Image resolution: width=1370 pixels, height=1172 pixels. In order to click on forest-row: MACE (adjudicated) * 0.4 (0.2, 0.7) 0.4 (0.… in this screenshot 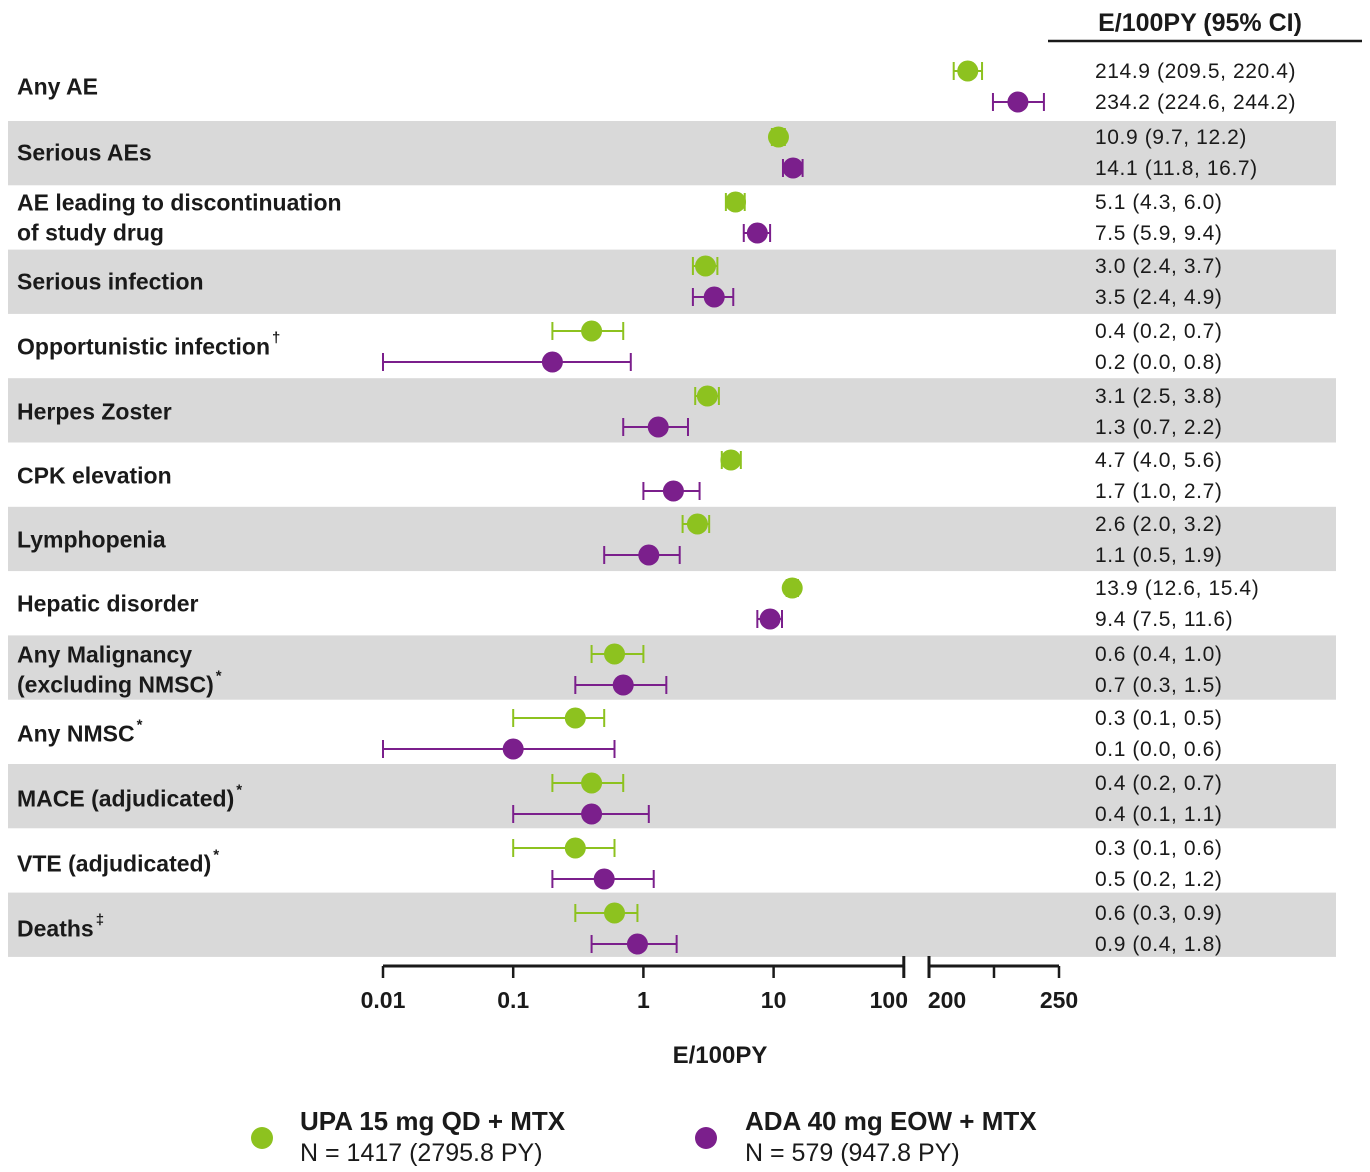, I will do `click(619, 799)`.